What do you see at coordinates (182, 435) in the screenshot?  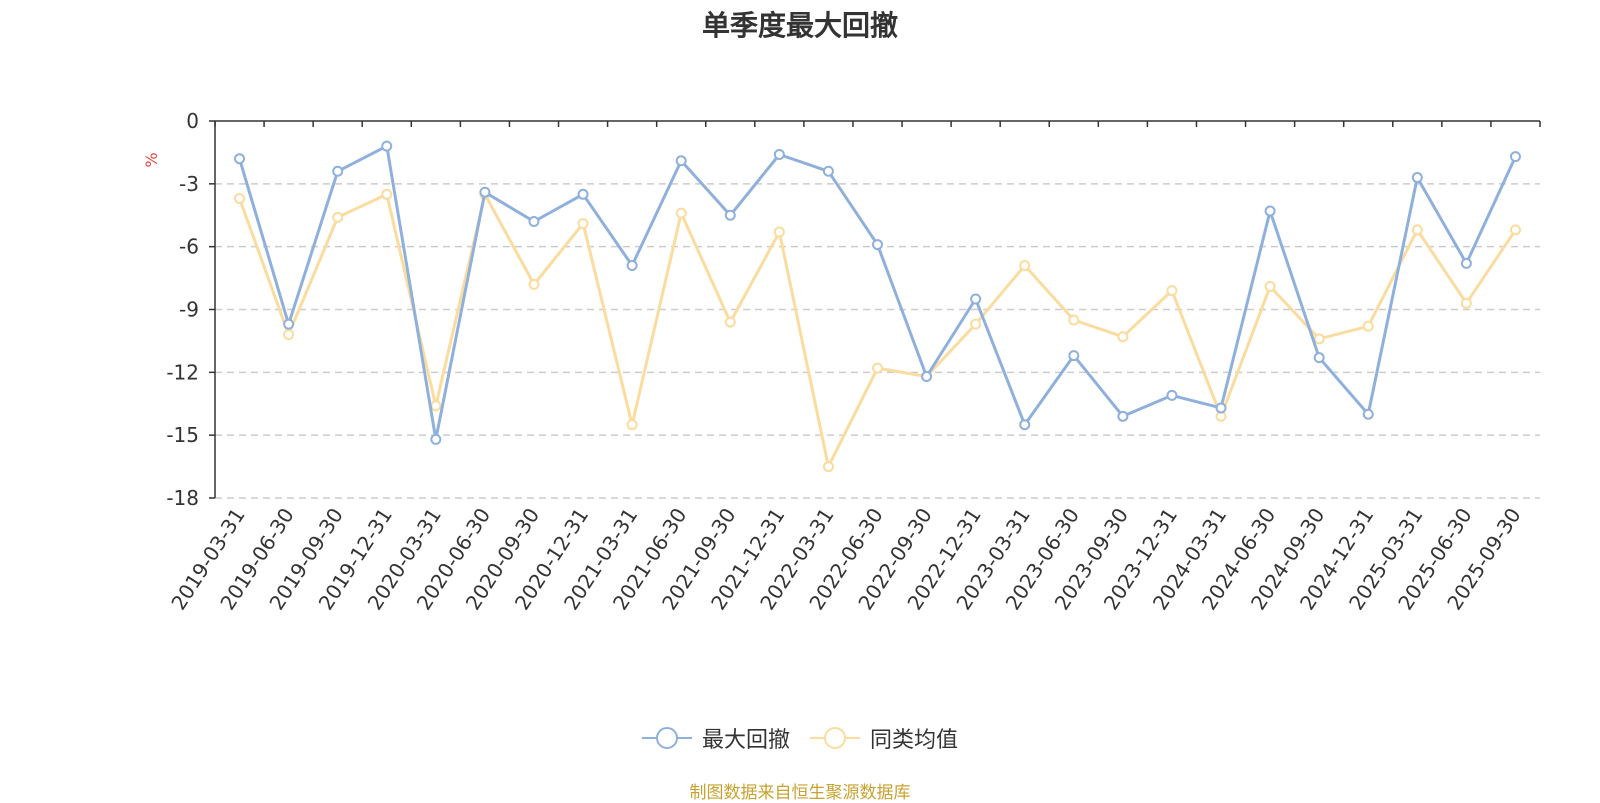 I see `y-tick-label: -15` at bounding box center [182, 435].